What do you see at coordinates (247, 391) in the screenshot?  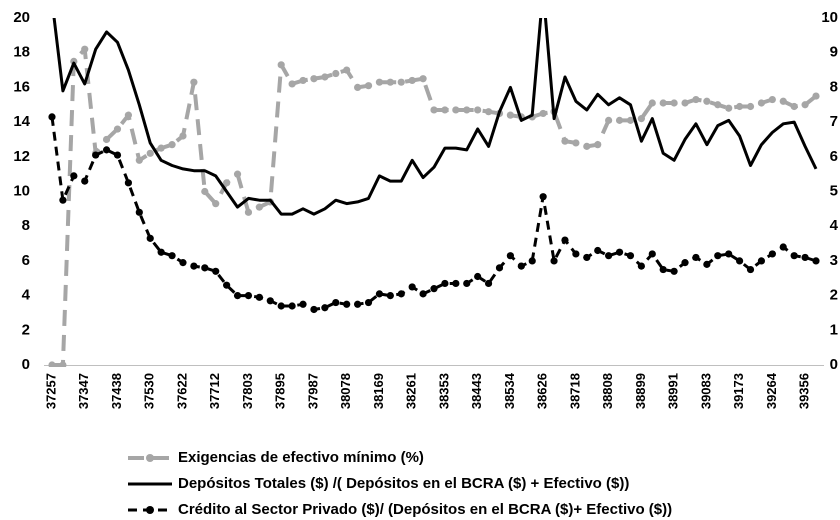 I see `x-tick-label: 37803` at bounding box center [247, 391].